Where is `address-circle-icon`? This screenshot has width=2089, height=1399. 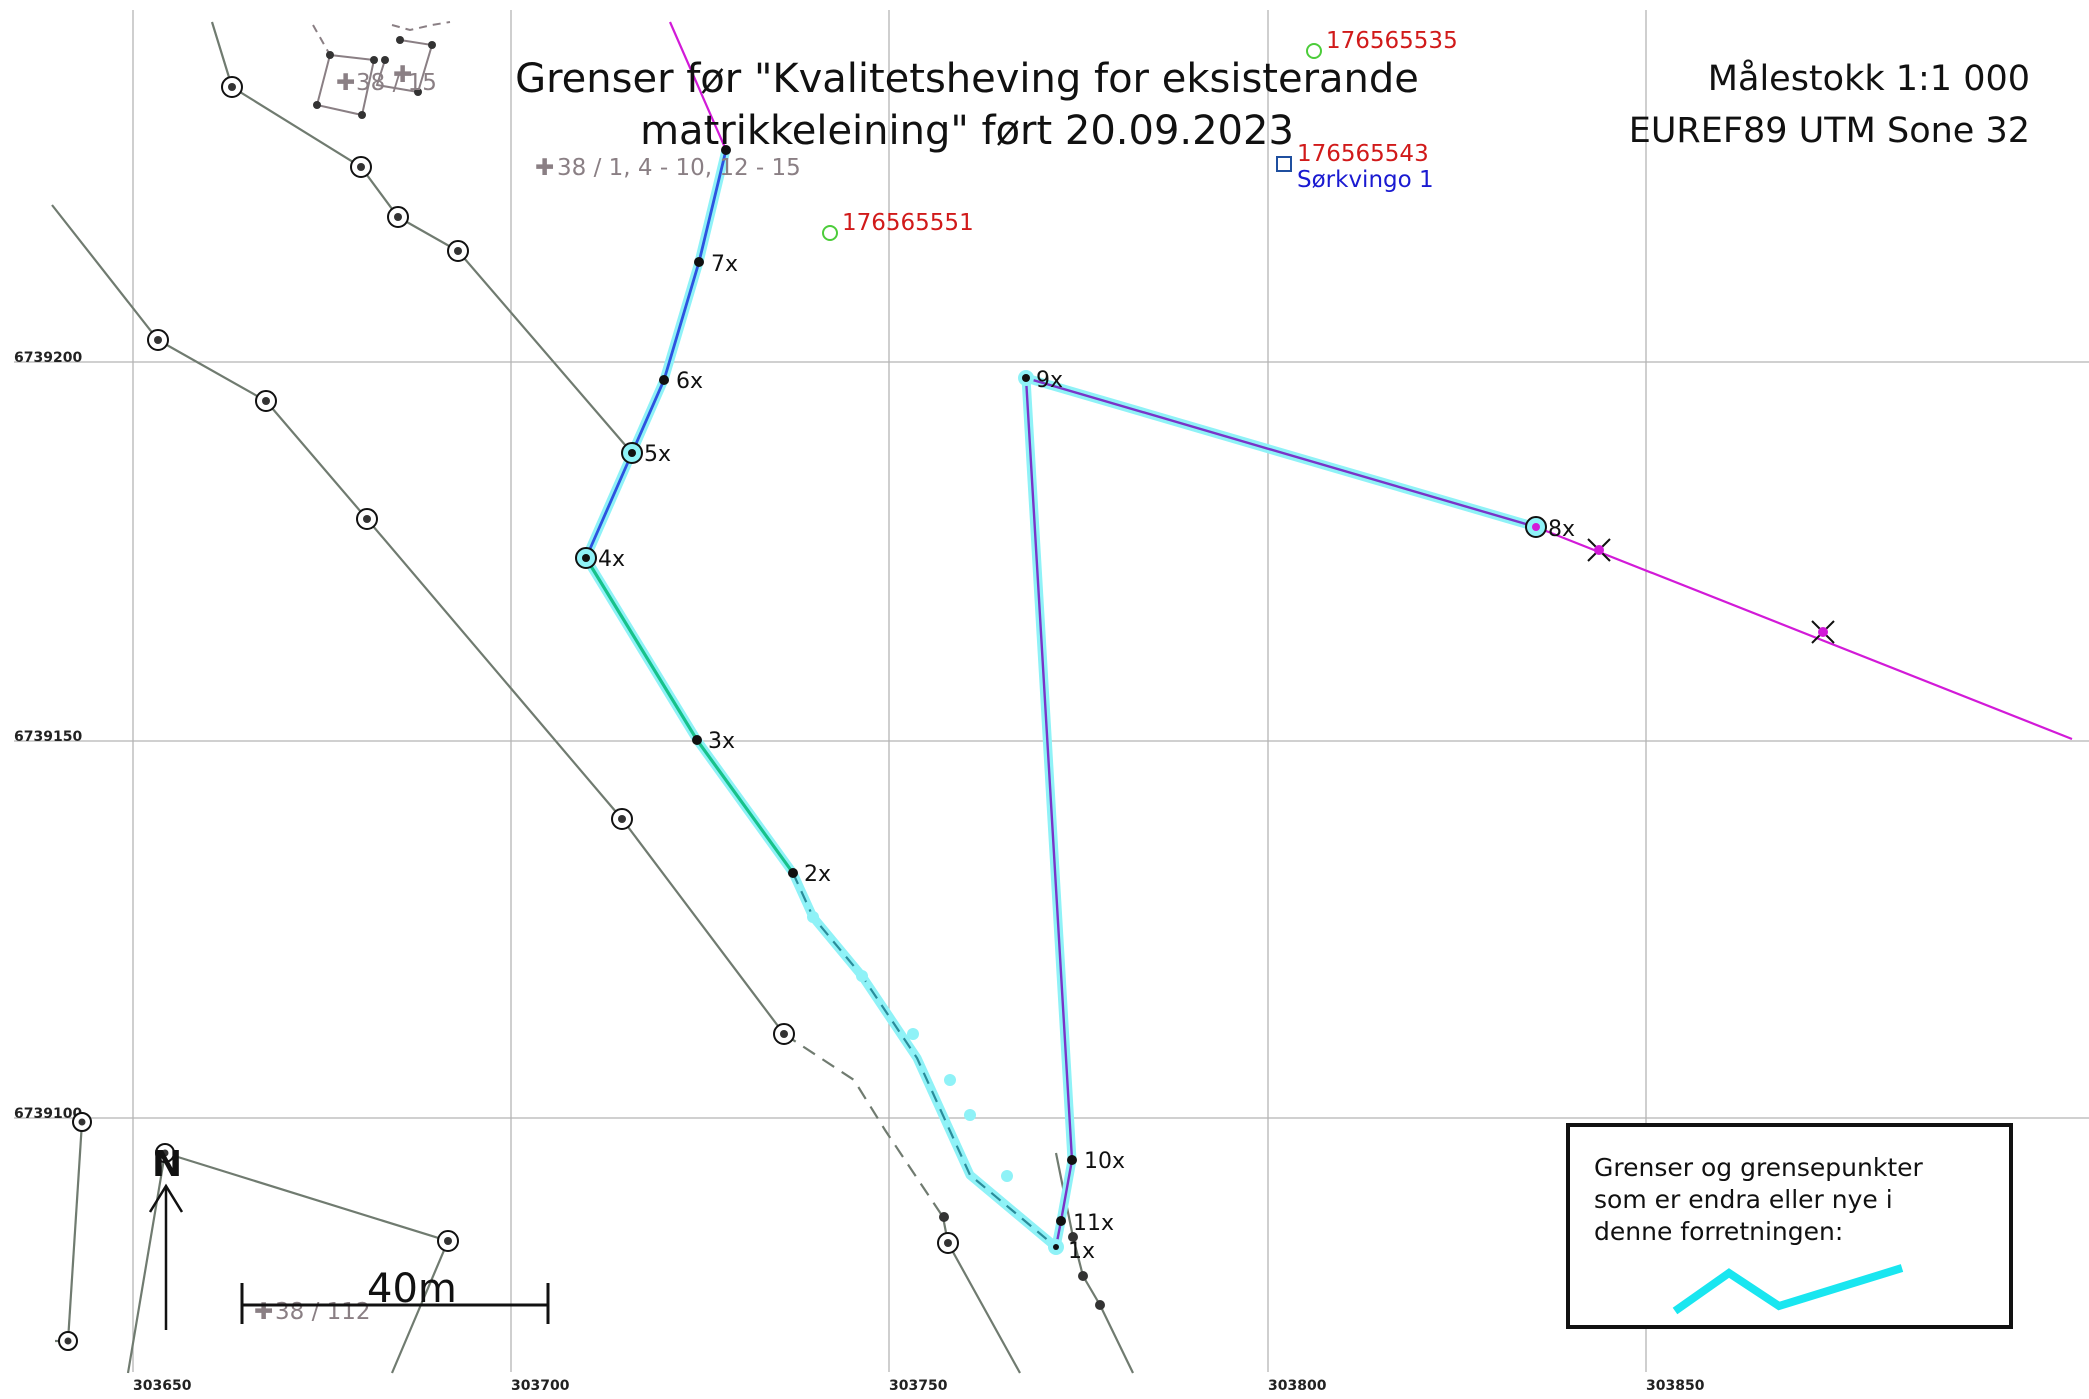 address-circle-icon is located at coordinates (1314, 51).